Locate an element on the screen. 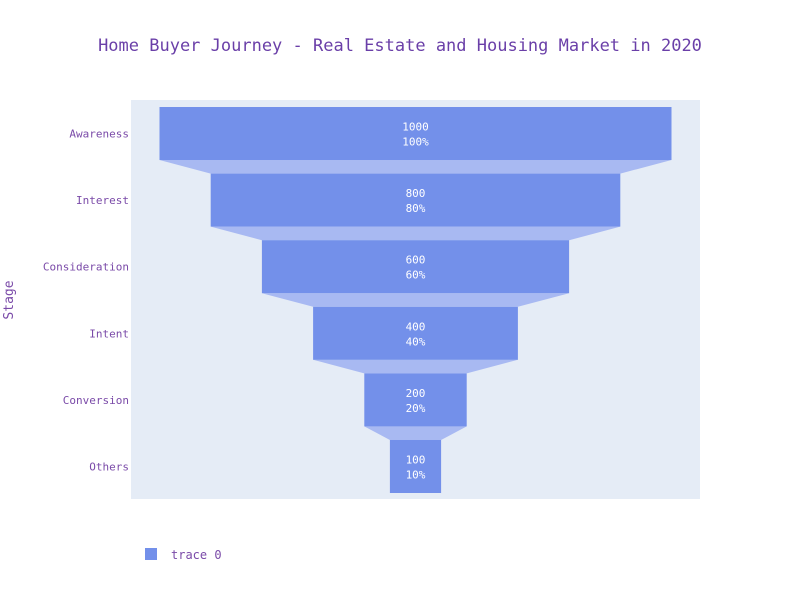 Image resolution: width=800 pixels, height=600 pixels. funnel-bar-intent is located at coordinates (415, 333).